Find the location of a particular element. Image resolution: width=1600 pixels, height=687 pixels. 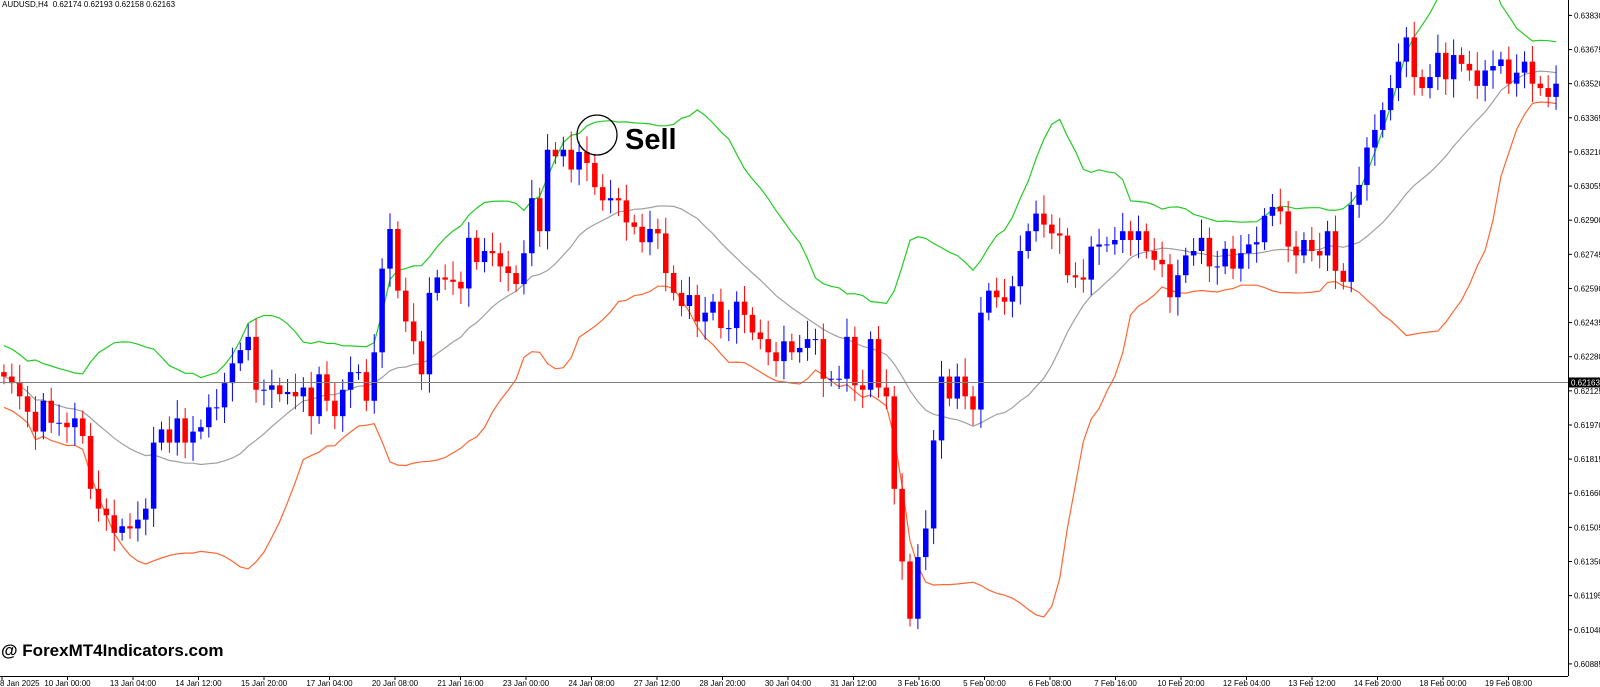

time-tick-label: 30 Jan 04:00 is located at coordinates (788, 683).